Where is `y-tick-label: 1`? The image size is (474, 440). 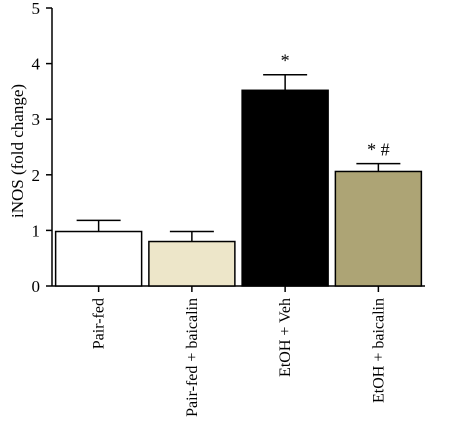 y-tick-label: 1 is located at coordinates (36, 230).